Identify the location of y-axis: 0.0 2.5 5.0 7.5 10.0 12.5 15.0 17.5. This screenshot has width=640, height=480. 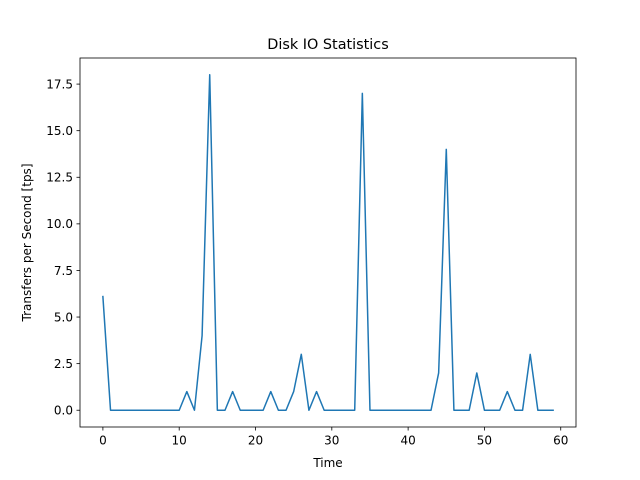
(63, 247).